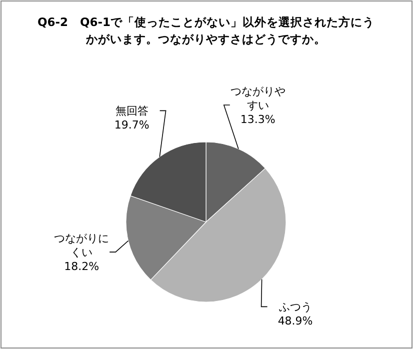 The height and width of the screenshot is (349, 413). Describe the element at coordinates (206, 30) in the screenshot. I see `chart-title: Q6-2 Q6-1で「使ったことがない」以外を選択された方にうかがいます。つながりやすさはどうですか。` at that location.